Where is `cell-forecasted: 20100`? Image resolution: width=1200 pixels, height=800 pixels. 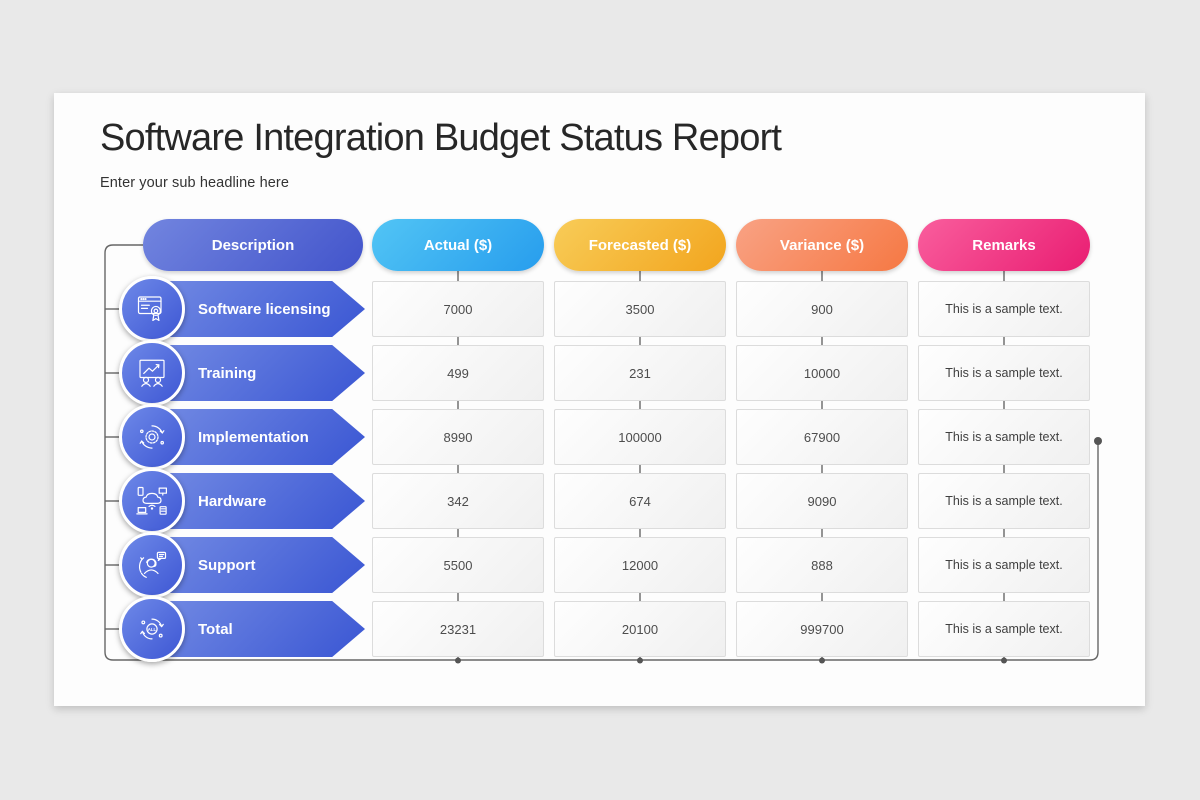
cell-forecasted: 20100 is located at coordinates (640, 629).